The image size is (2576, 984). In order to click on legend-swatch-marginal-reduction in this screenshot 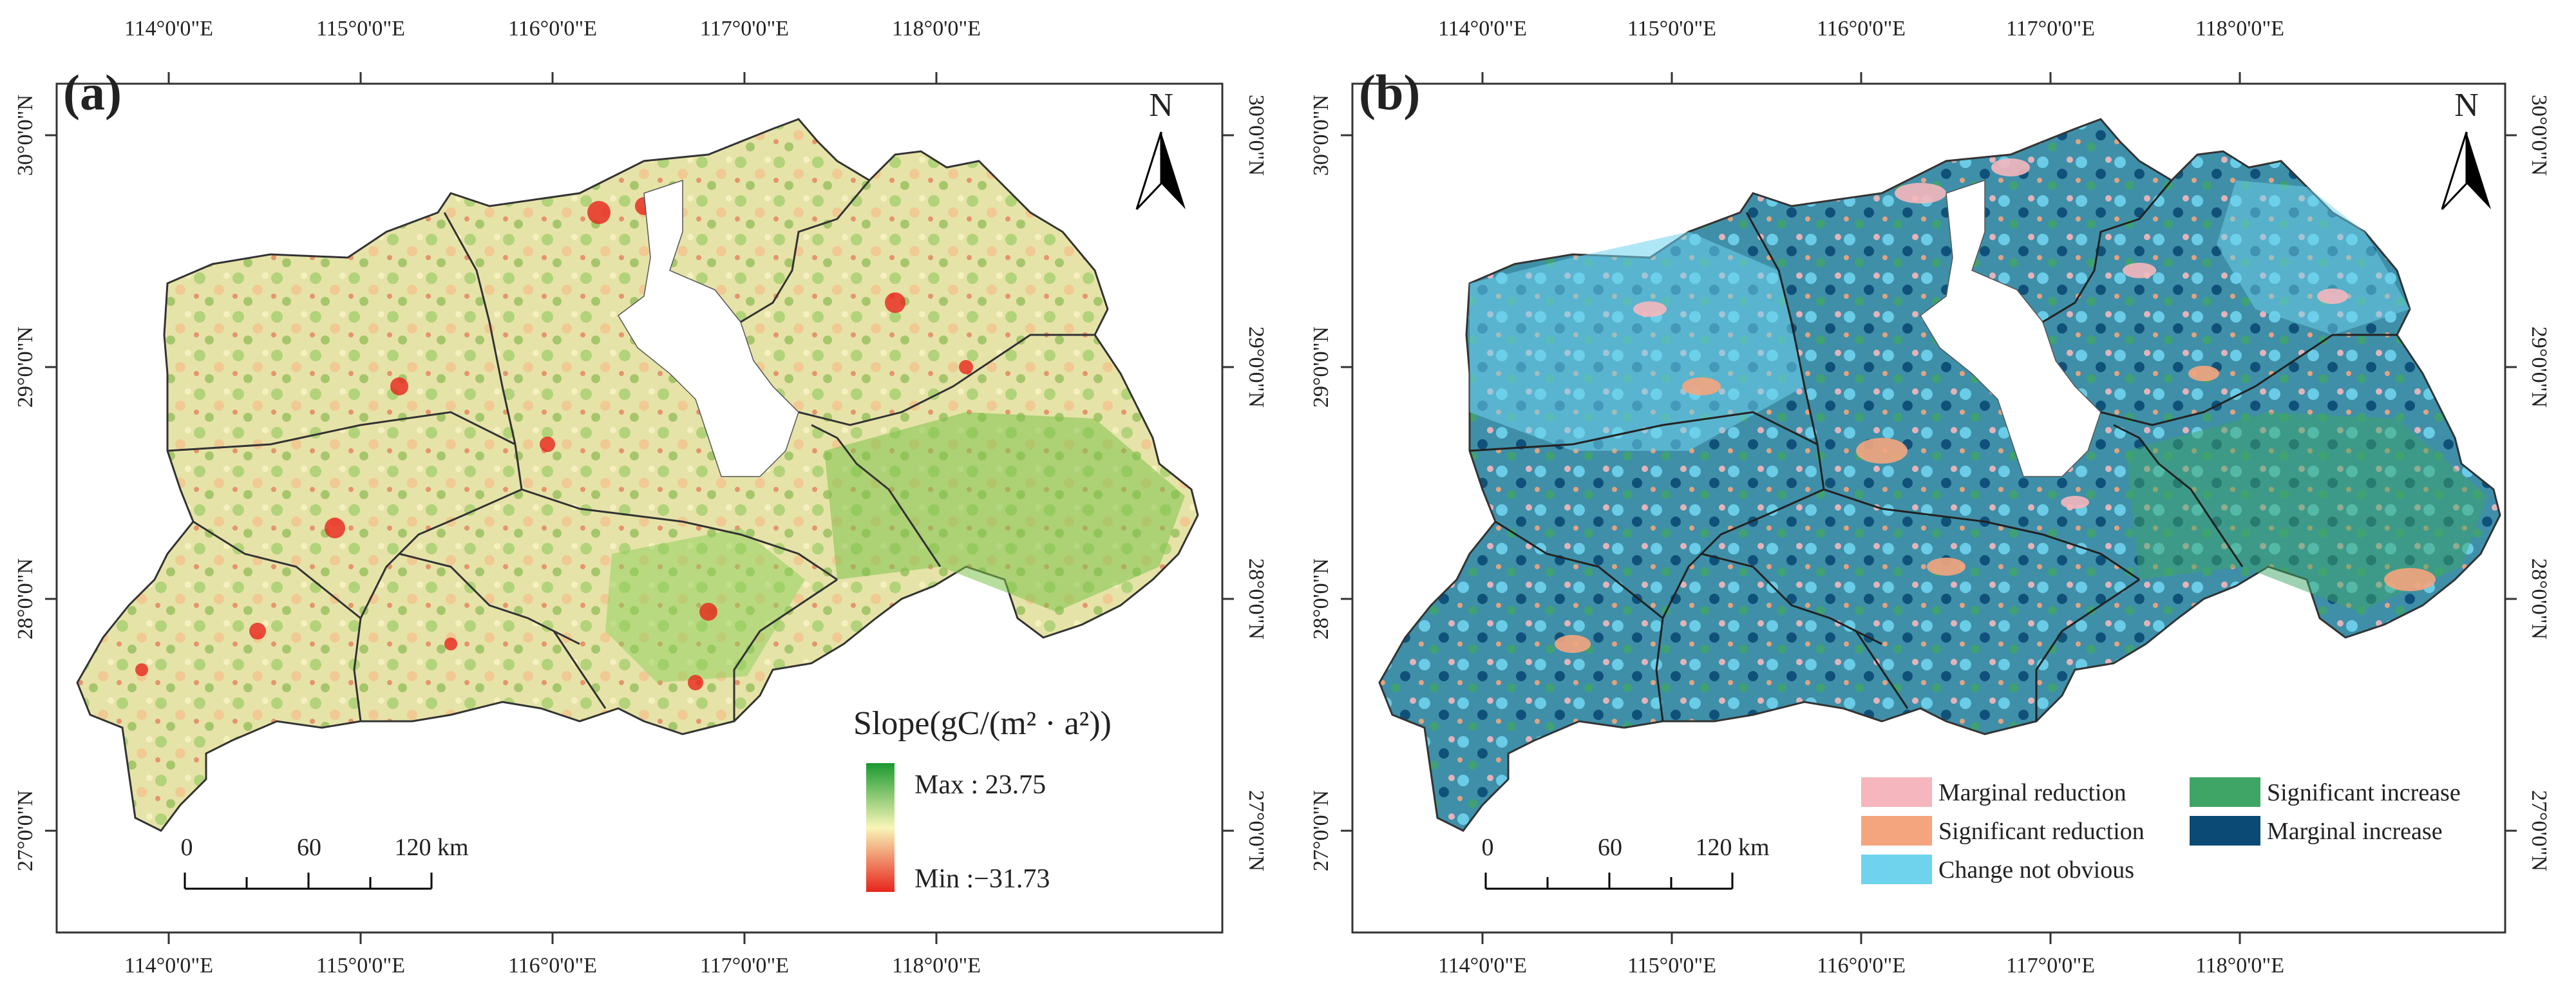, I will do `click(1896, 792)`.